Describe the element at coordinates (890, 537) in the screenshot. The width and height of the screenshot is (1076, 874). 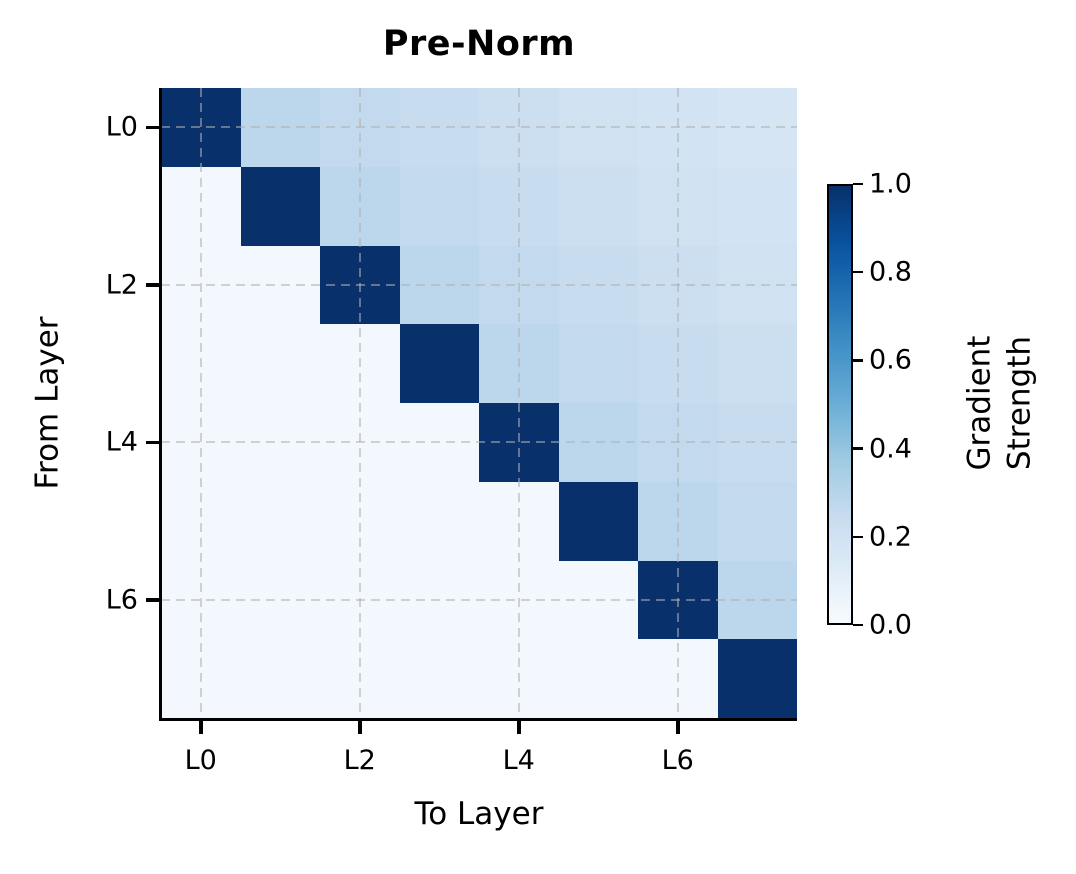
I see `colorbar-tick-label: 0.2` at that location.